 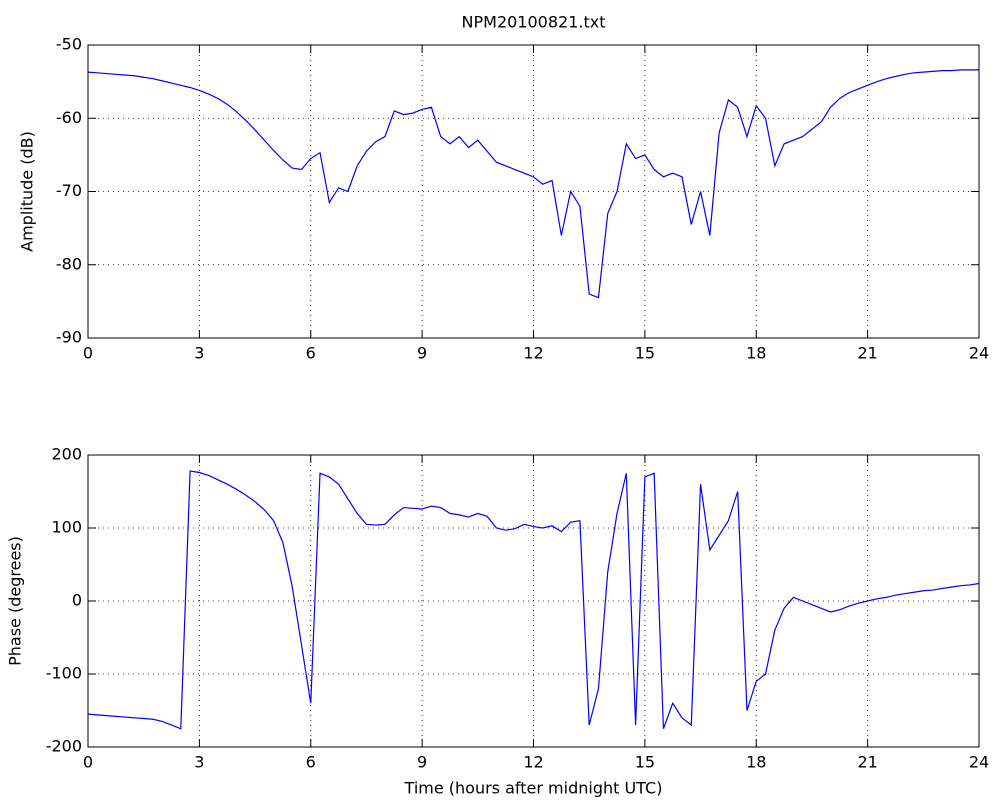 What do you see at coordinates (69, 190) in the screenshot?
I see `y-tick-label: -70` at bounding box center [69, 190].